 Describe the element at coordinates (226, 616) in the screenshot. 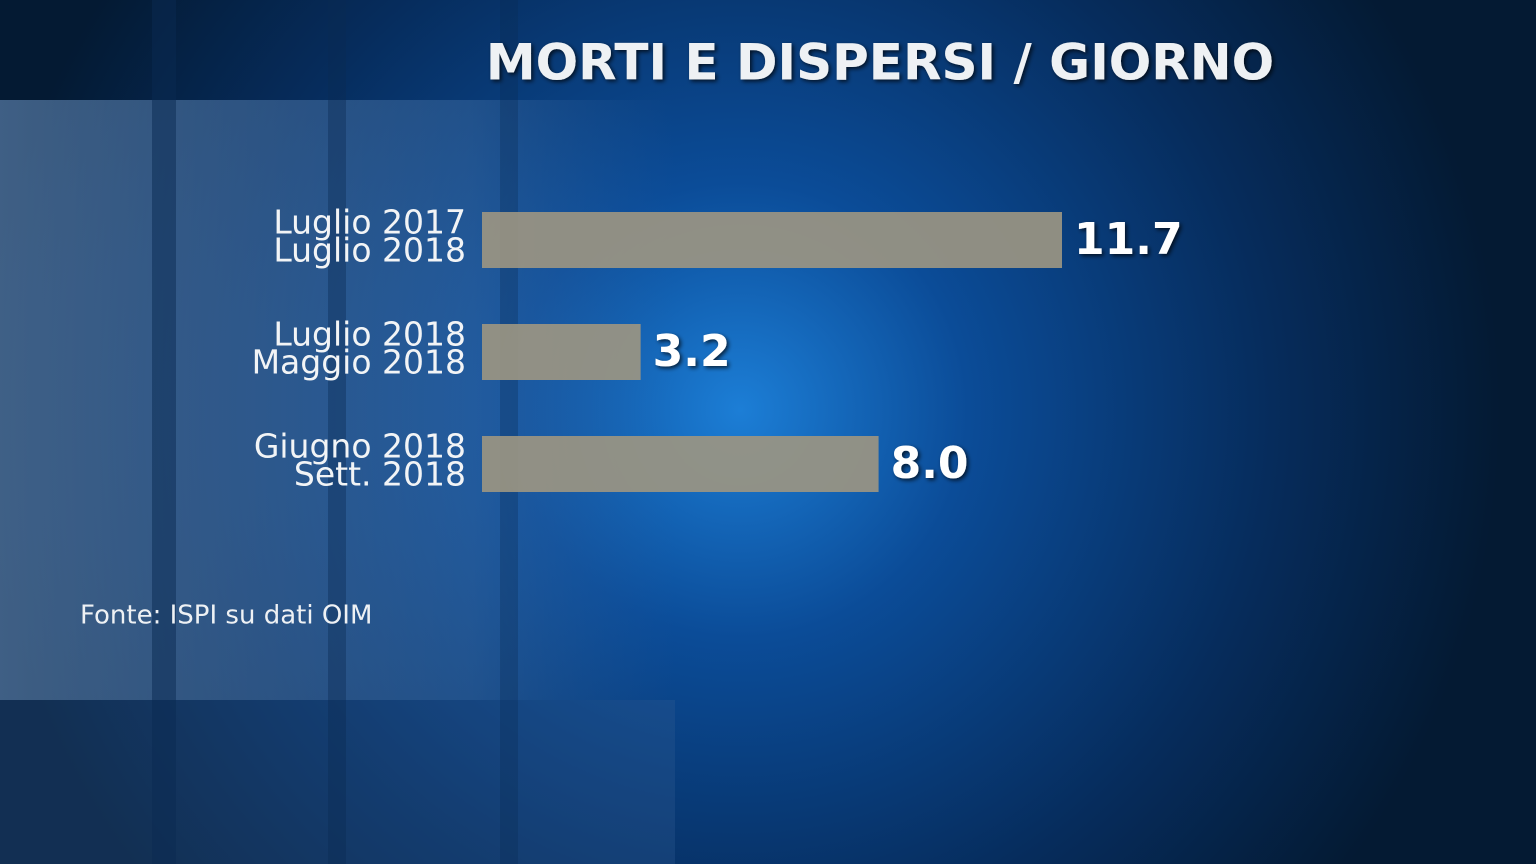

I see `source-note: Fonte: ISPI su dati OIM` at that location.